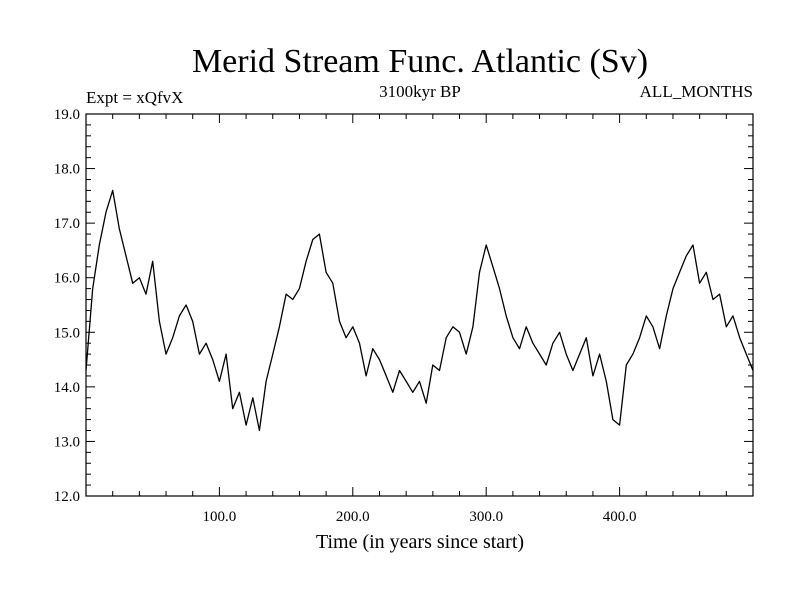  Describe the element at coordinates (420, 61) in the screenshot. I see `chart-title: Merid Stream Func. Atlantic (Sv)` at that location.